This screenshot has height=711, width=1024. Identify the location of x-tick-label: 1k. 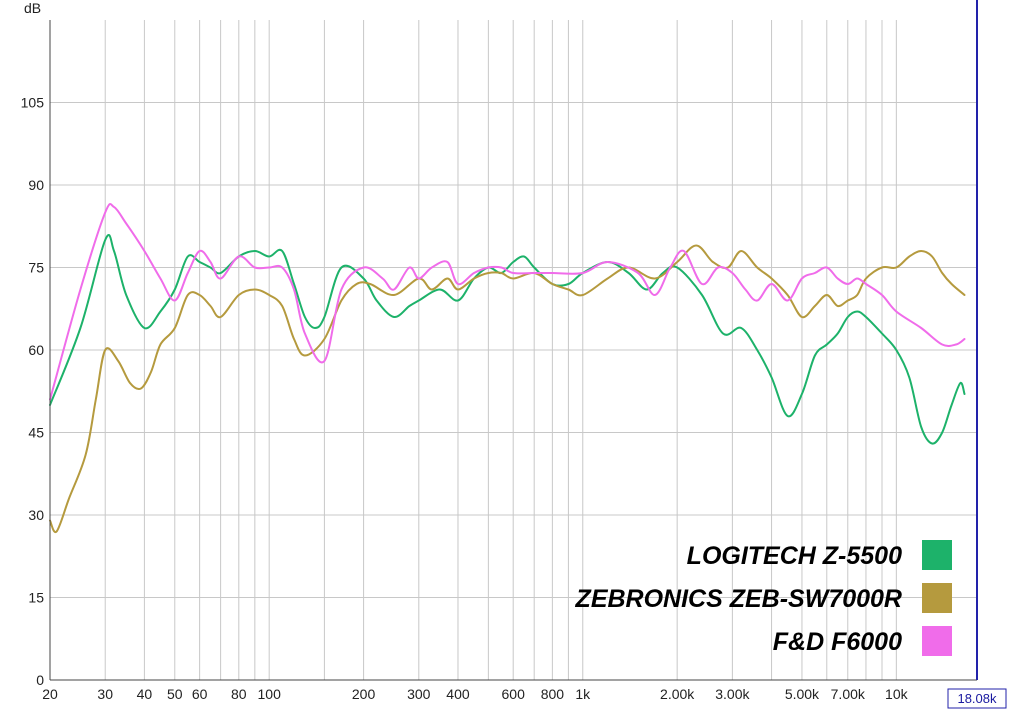
(583, 694).